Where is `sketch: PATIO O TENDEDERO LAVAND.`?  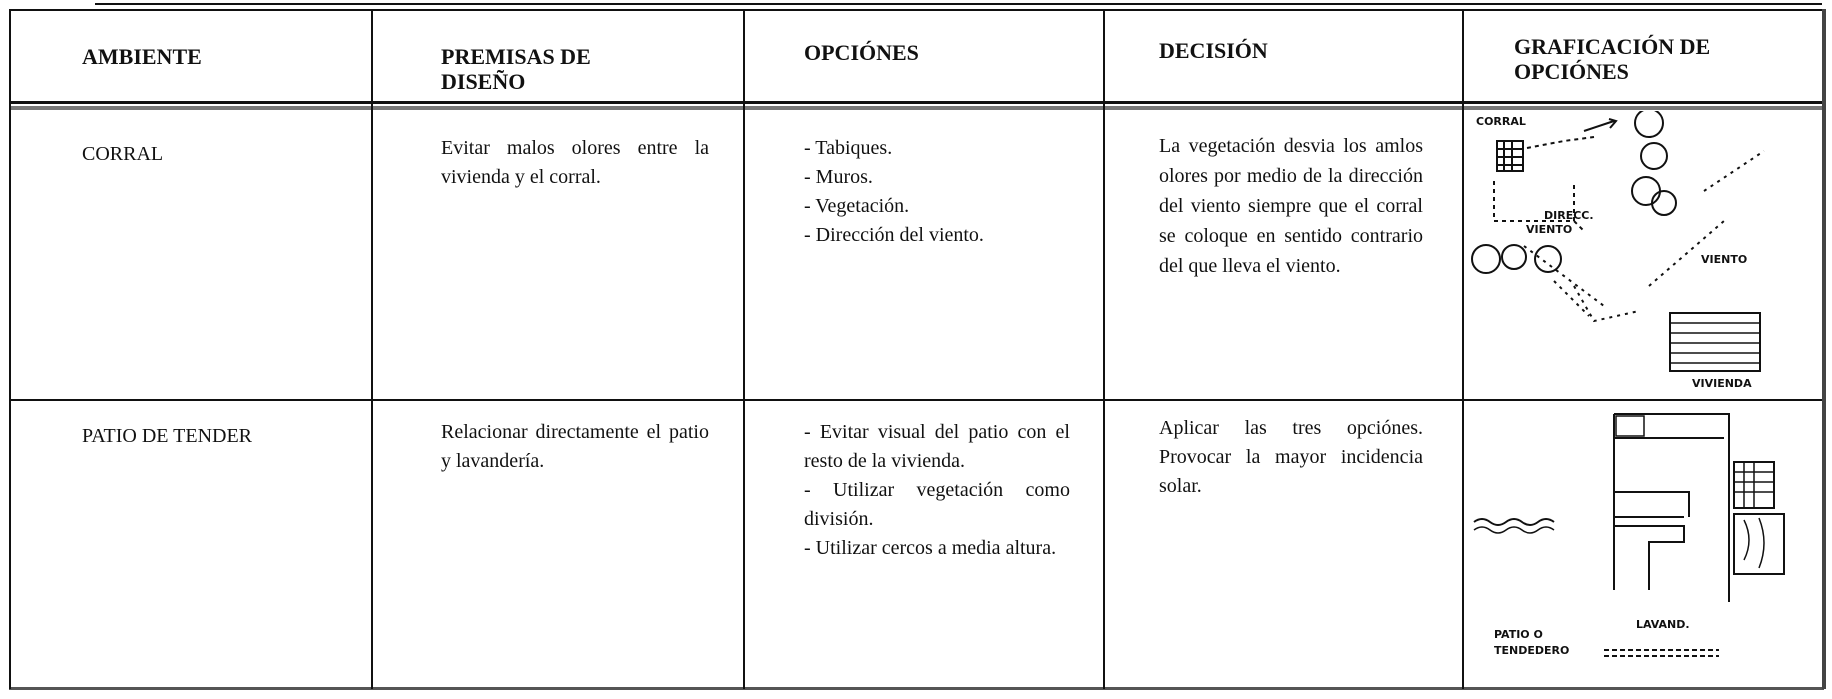 sketch: PATIO O TENDEDERO LAVAND. is located at coordinates (1629, 535).